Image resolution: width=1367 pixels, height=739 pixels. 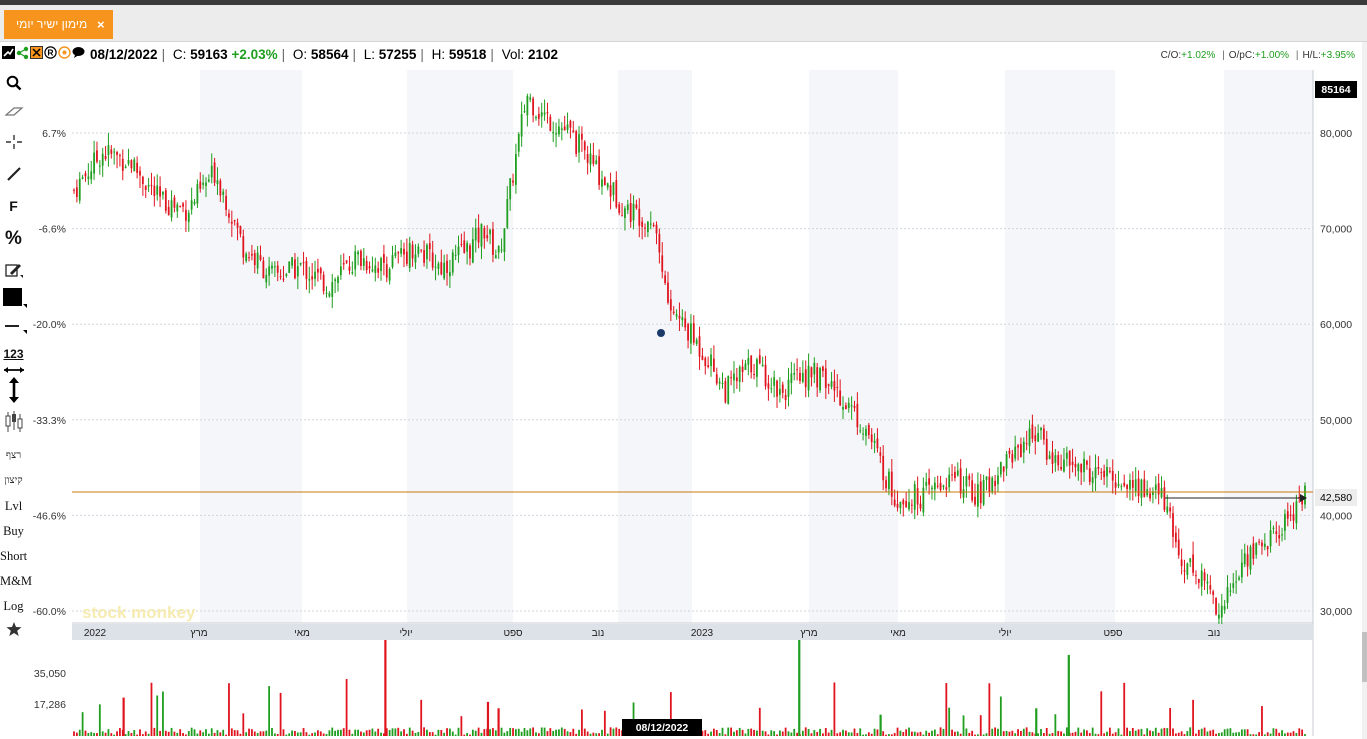 What do you see at coordinates (13, 327) in the screenshot?
I see `line-style-icon` at bounding box center [13, 327].